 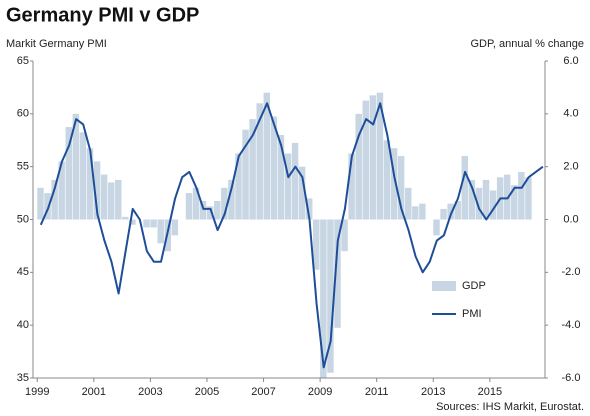 What do you see at coordinates (23, 378) in the screenshot?
I see `y-tick-label: 35` at bounding box center [23, 378].